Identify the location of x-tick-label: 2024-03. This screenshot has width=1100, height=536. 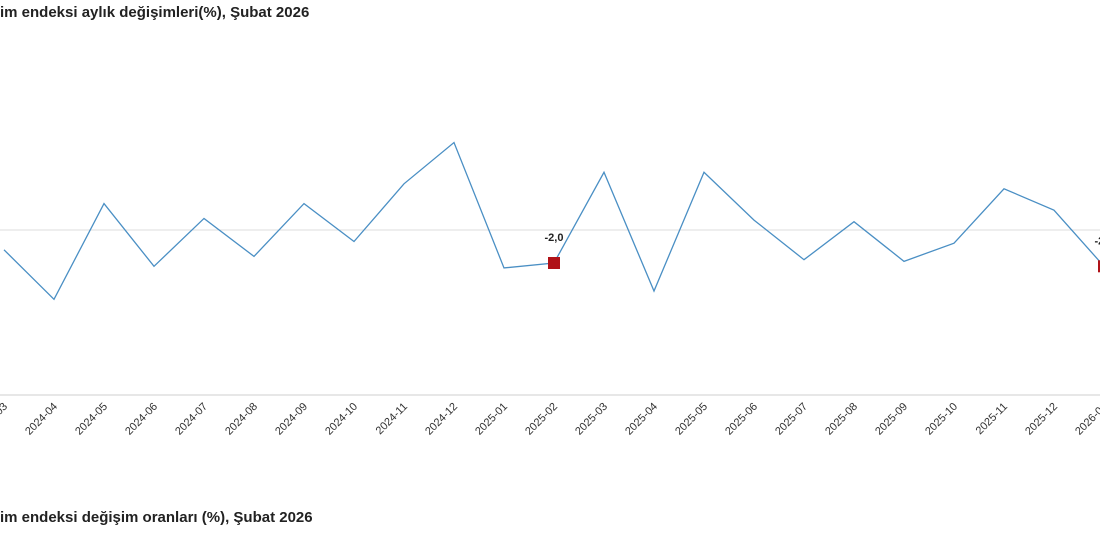
(5, 419).